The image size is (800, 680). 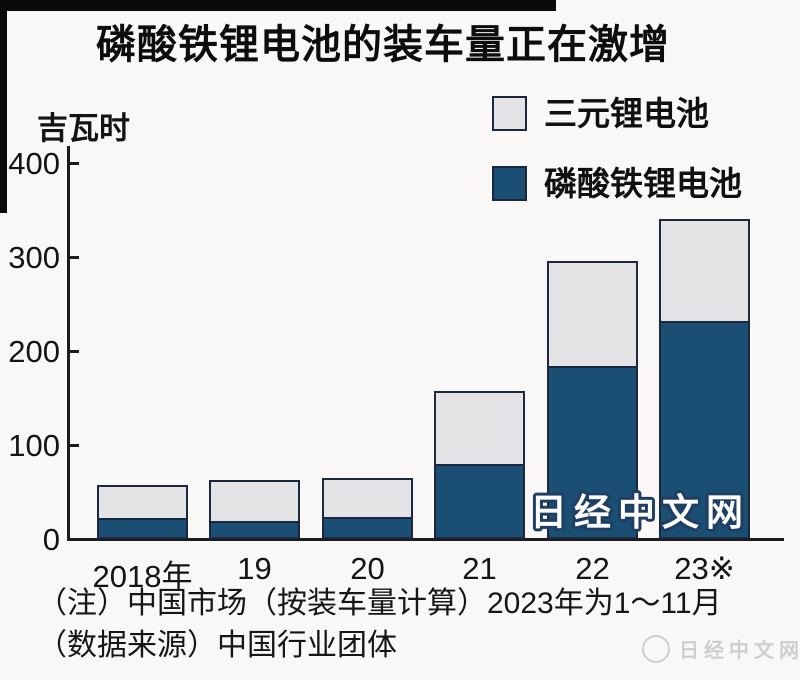 I want to click on legend-label-lfp: 磷酸铁锂电池, so click(x=643, y=183).